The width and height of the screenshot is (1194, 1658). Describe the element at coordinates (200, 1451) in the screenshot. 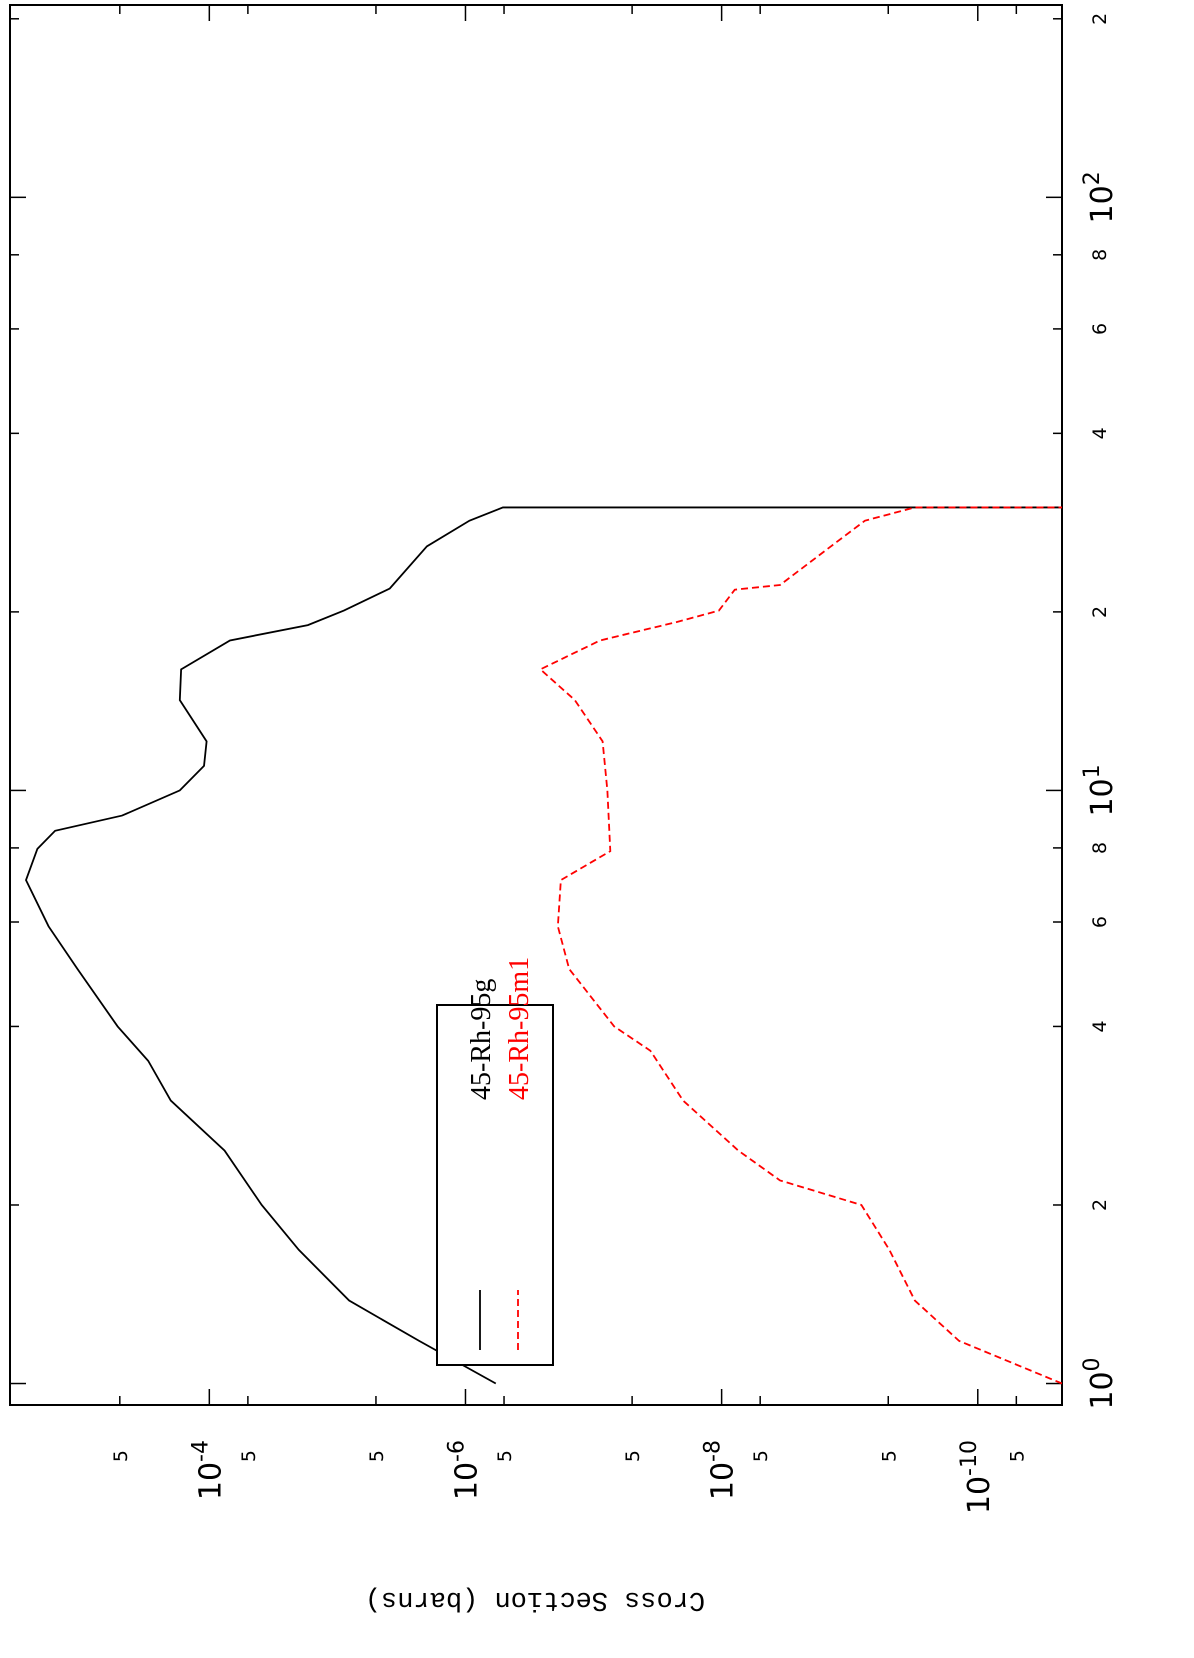

I see `tick-label-exponent: -4` at that location.